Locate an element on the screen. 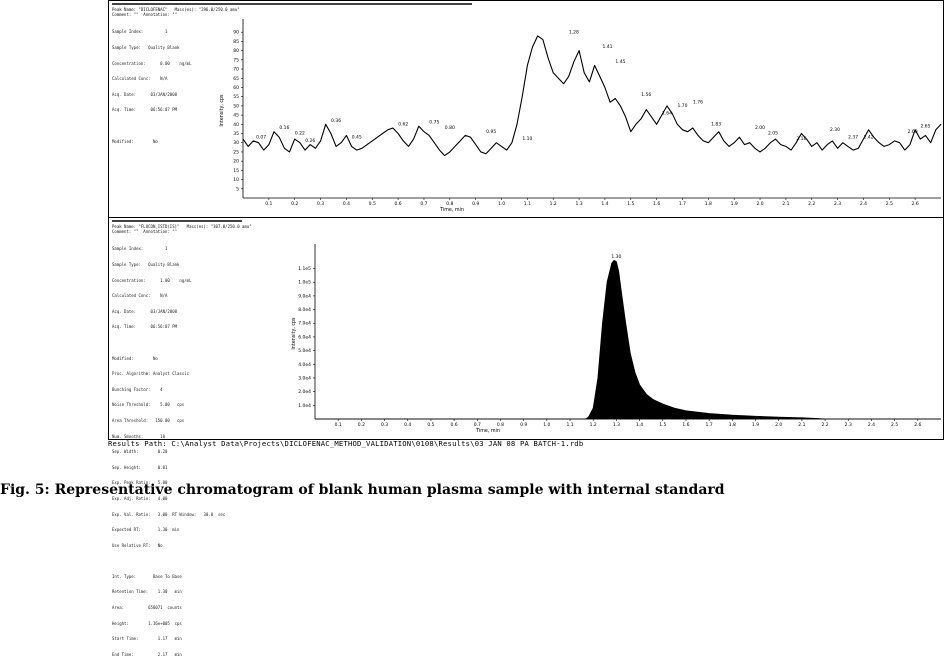 The width and height of the screenshot is (952, 667). analyte-x-tick-label: 1.9 is located at coordinates (734, 204).